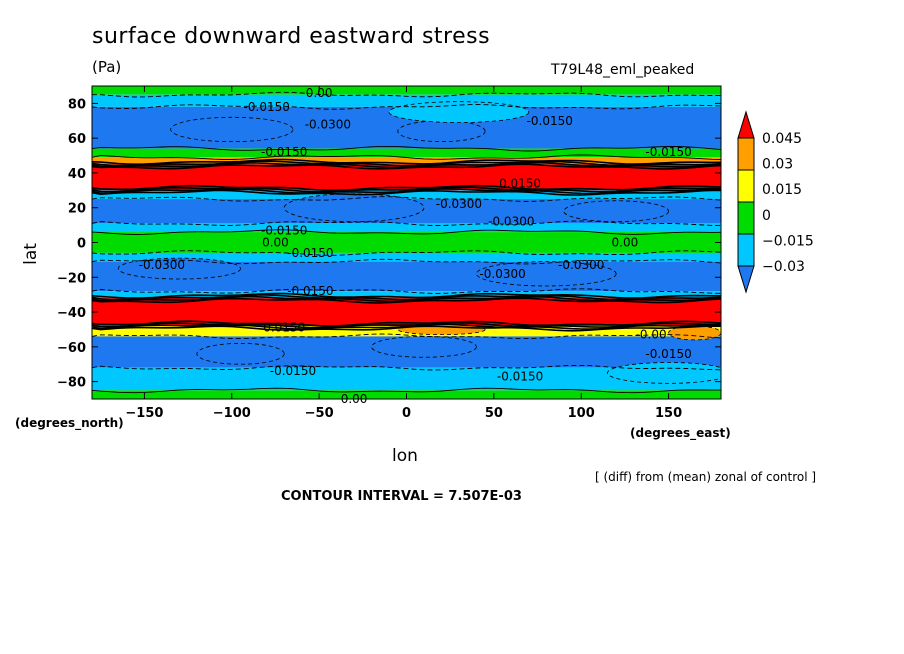 The image size is (904, 654). What do you see at coordinates (71, 278) in the screenshot?
I see `y-tick-label: −20` at bounding box center [71, 278].